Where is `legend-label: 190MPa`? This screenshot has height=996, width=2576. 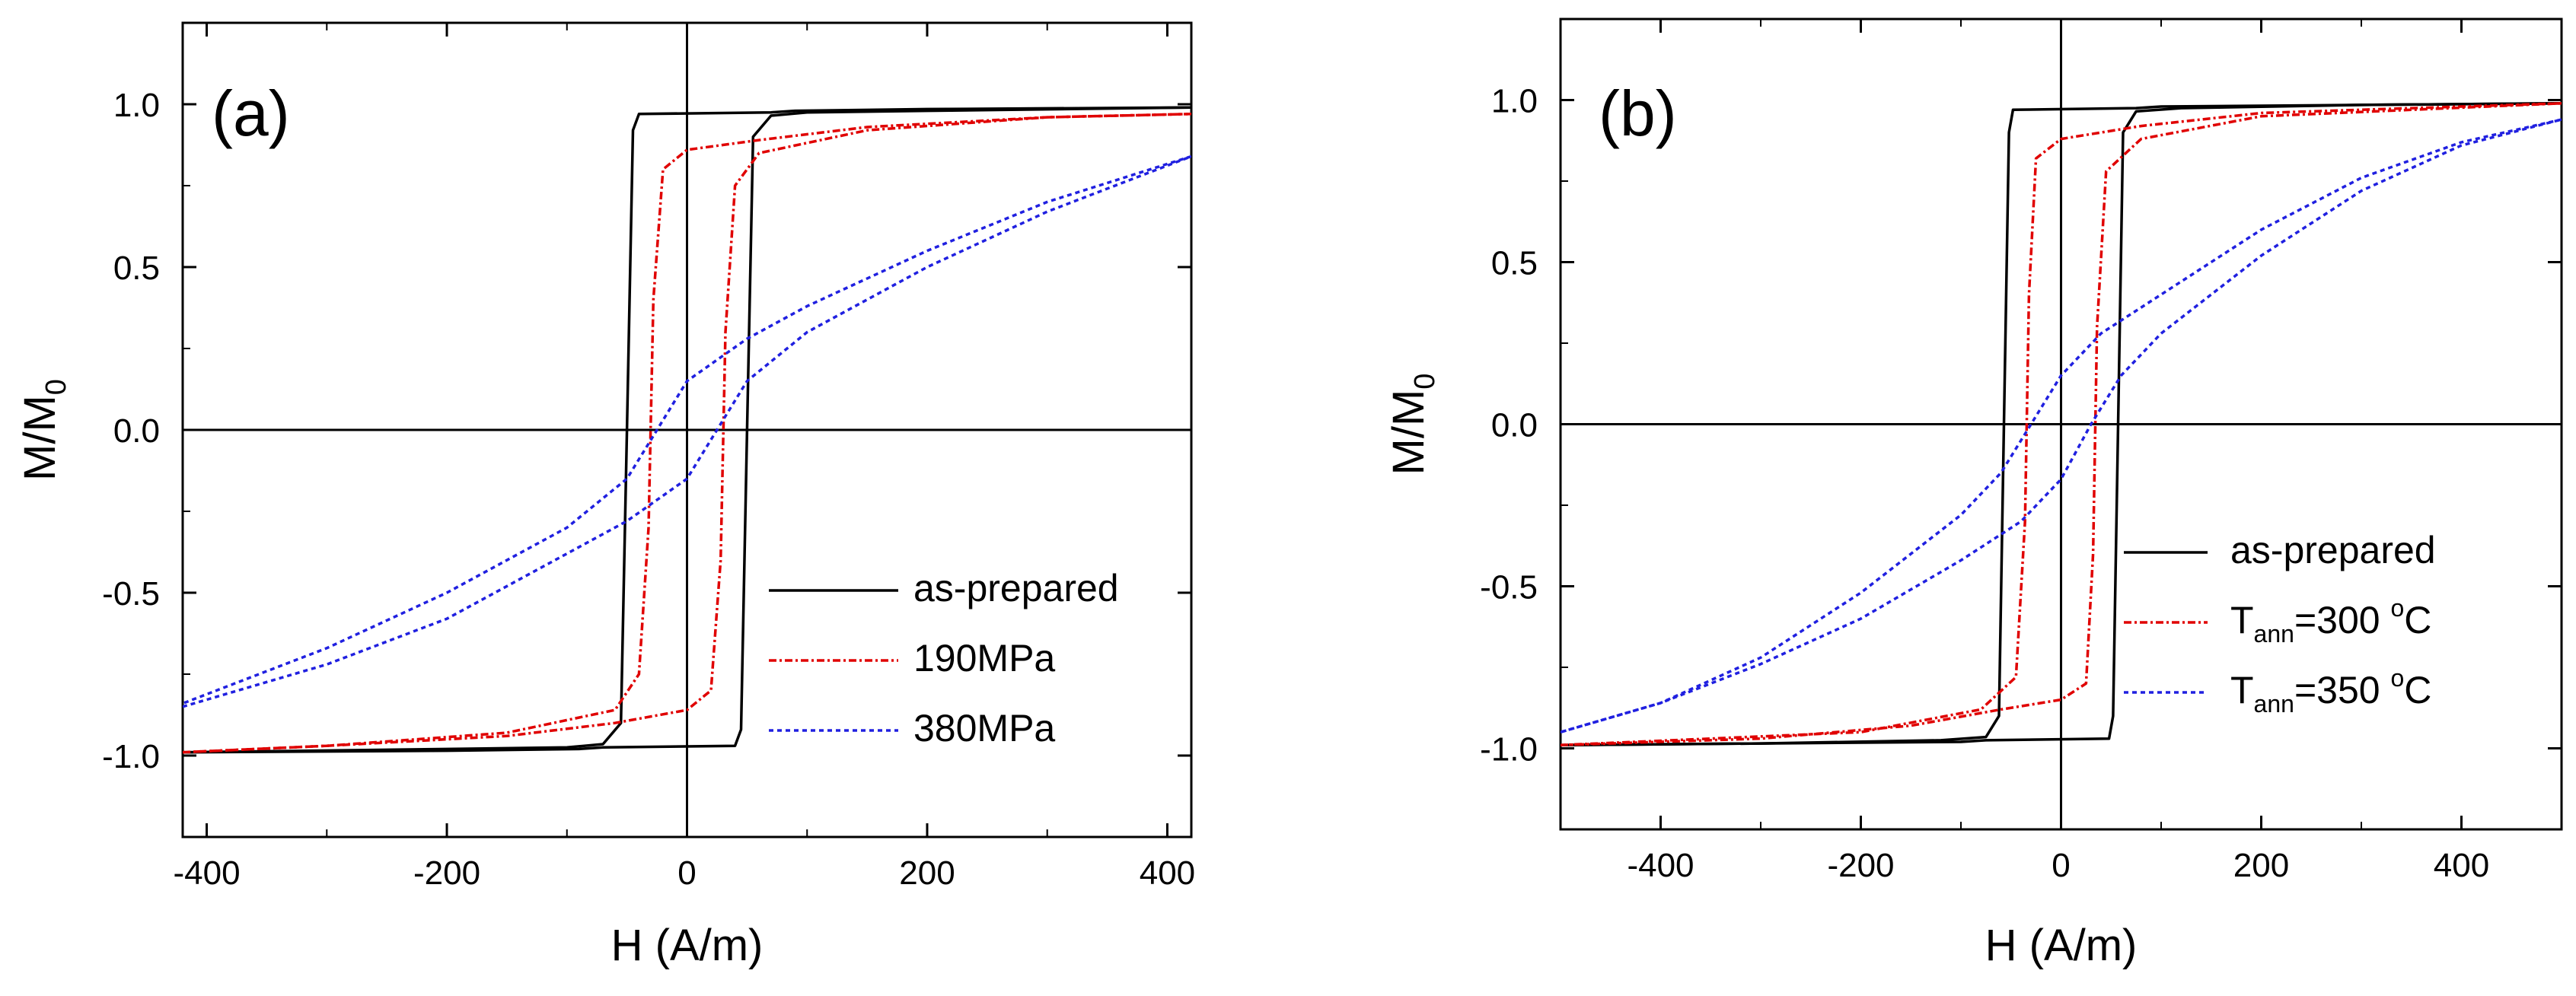 legend-label: 190MPa is located at coordinates (984, 658).